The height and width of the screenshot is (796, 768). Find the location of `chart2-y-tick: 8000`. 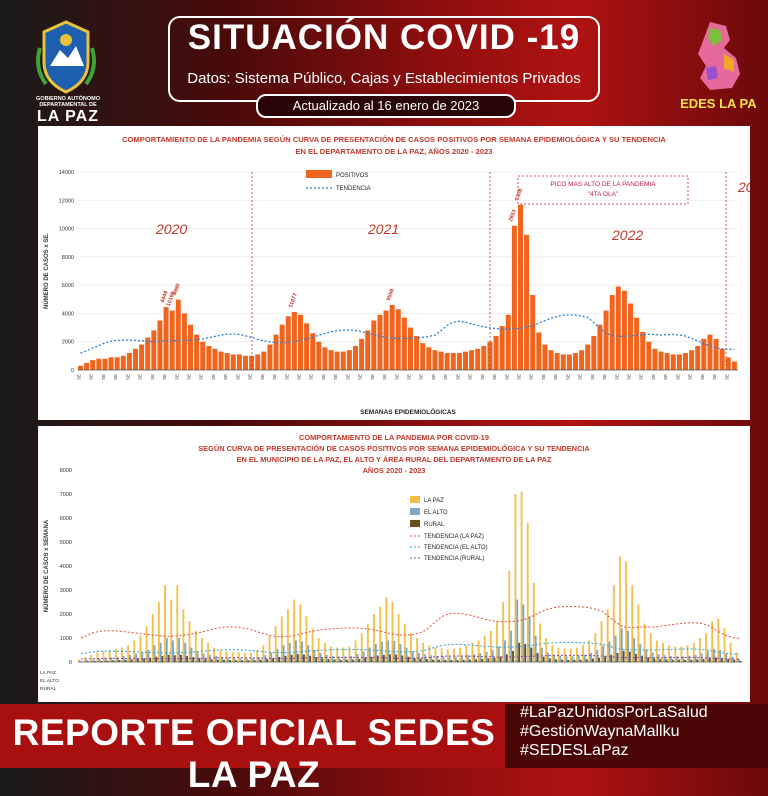

chart2-y-tick: 8000 is located at coordinates (66, 471).